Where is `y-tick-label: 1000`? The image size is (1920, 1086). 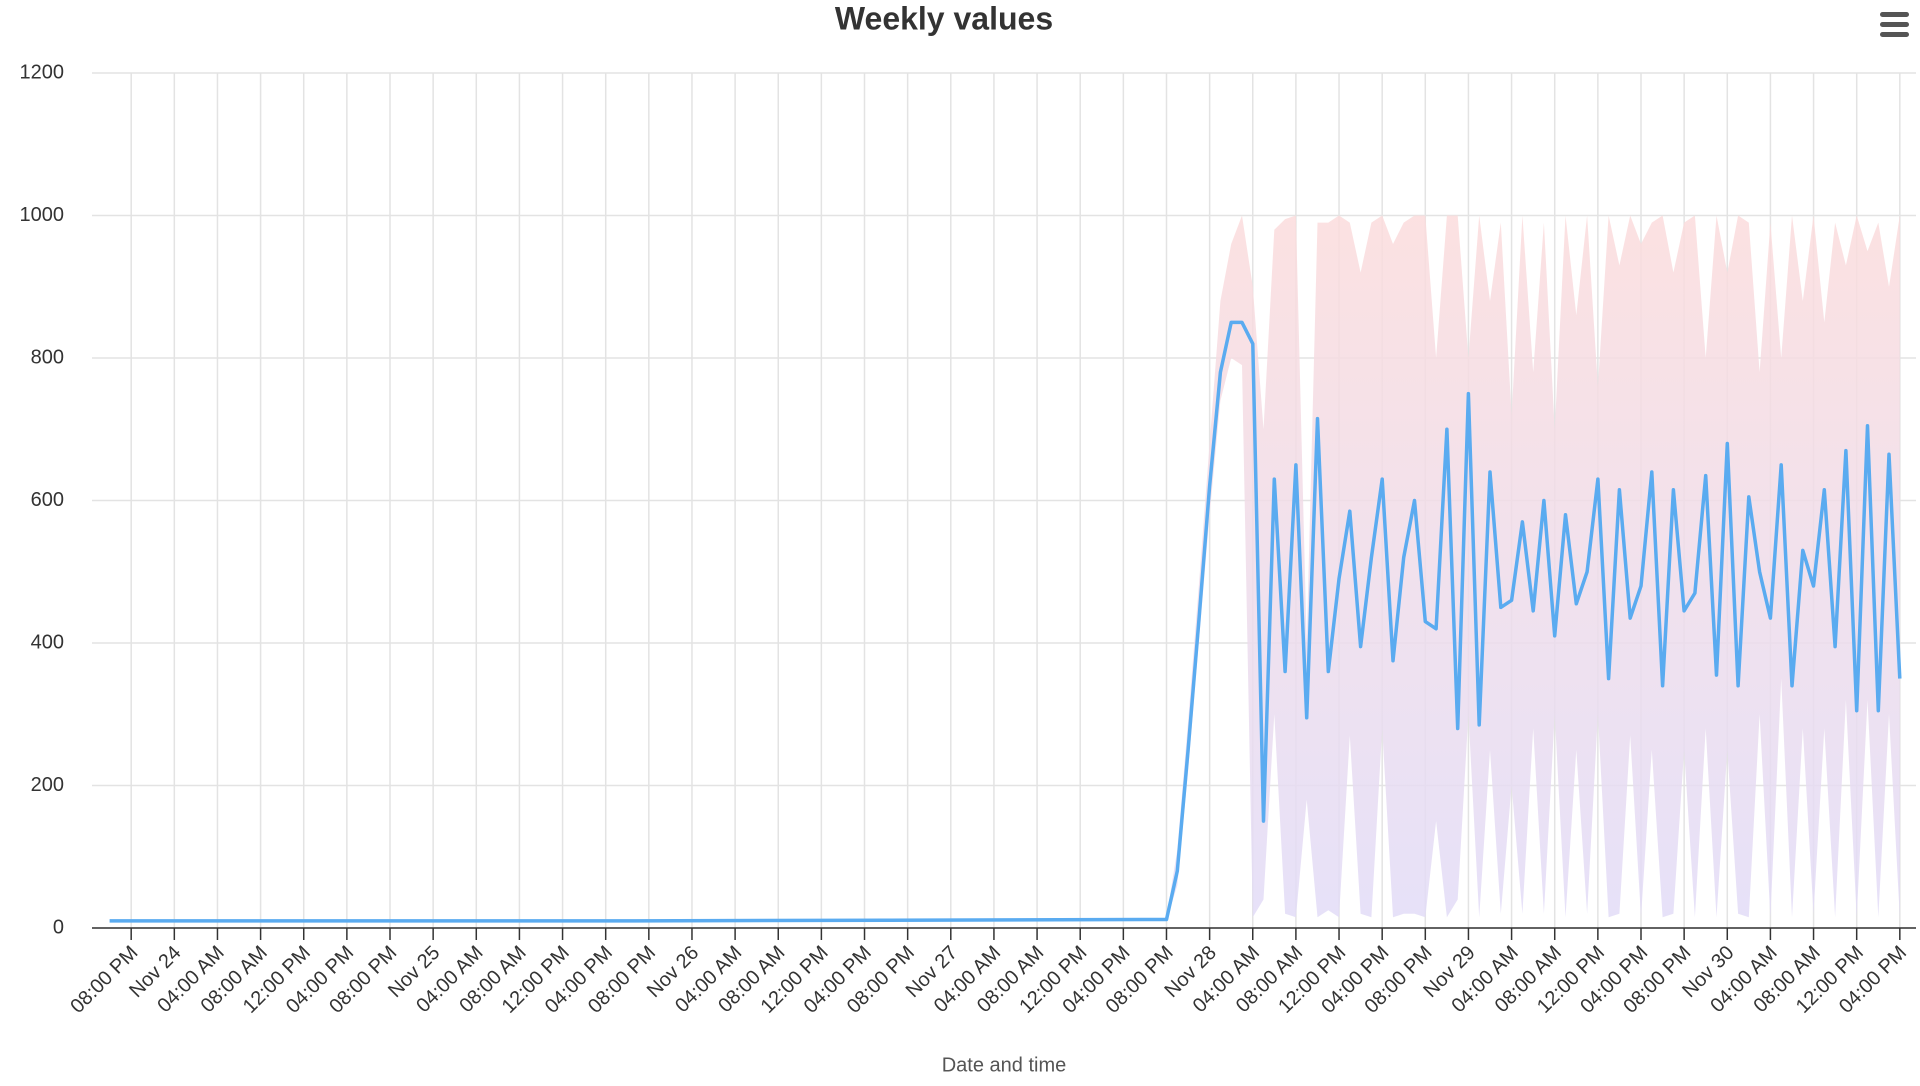 y-tick-label: 1000 is located at coordinates (42, 215).